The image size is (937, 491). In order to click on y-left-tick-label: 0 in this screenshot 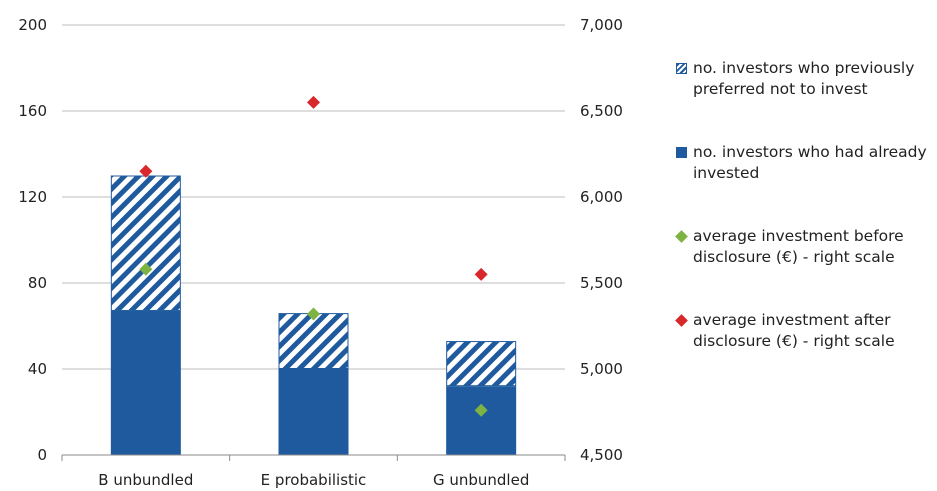, I will do `click(42, 455)`.